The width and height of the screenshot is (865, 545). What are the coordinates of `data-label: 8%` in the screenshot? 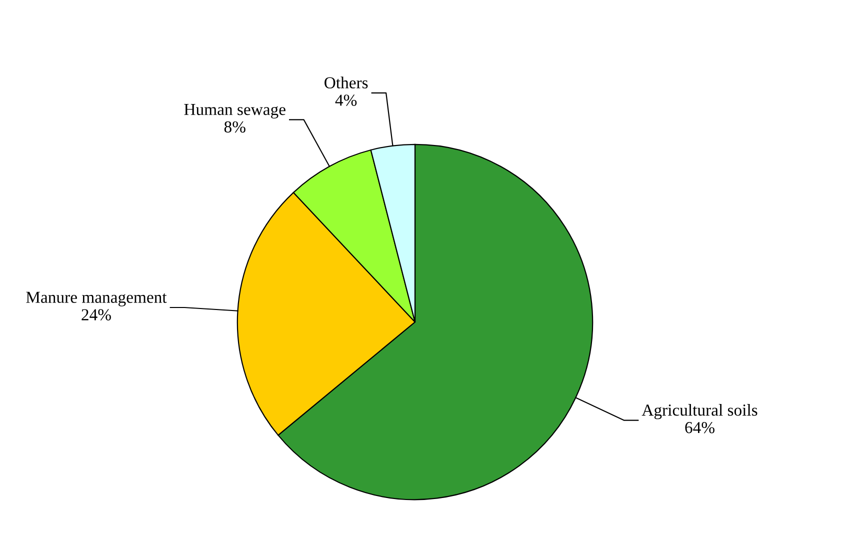 It's located at (235, 127).